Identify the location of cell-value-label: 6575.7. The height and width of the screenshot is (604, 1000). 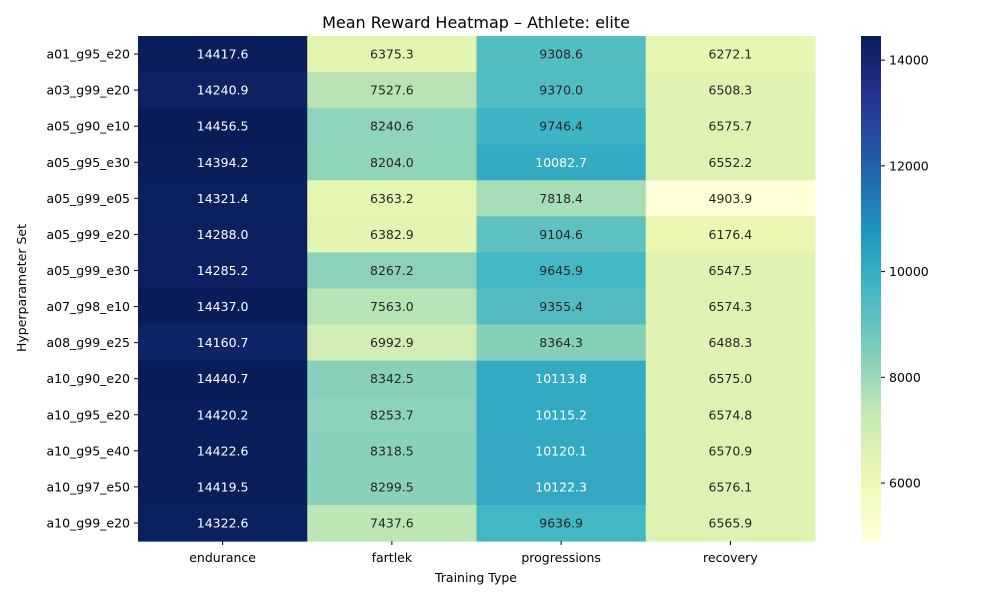
(731, 126).